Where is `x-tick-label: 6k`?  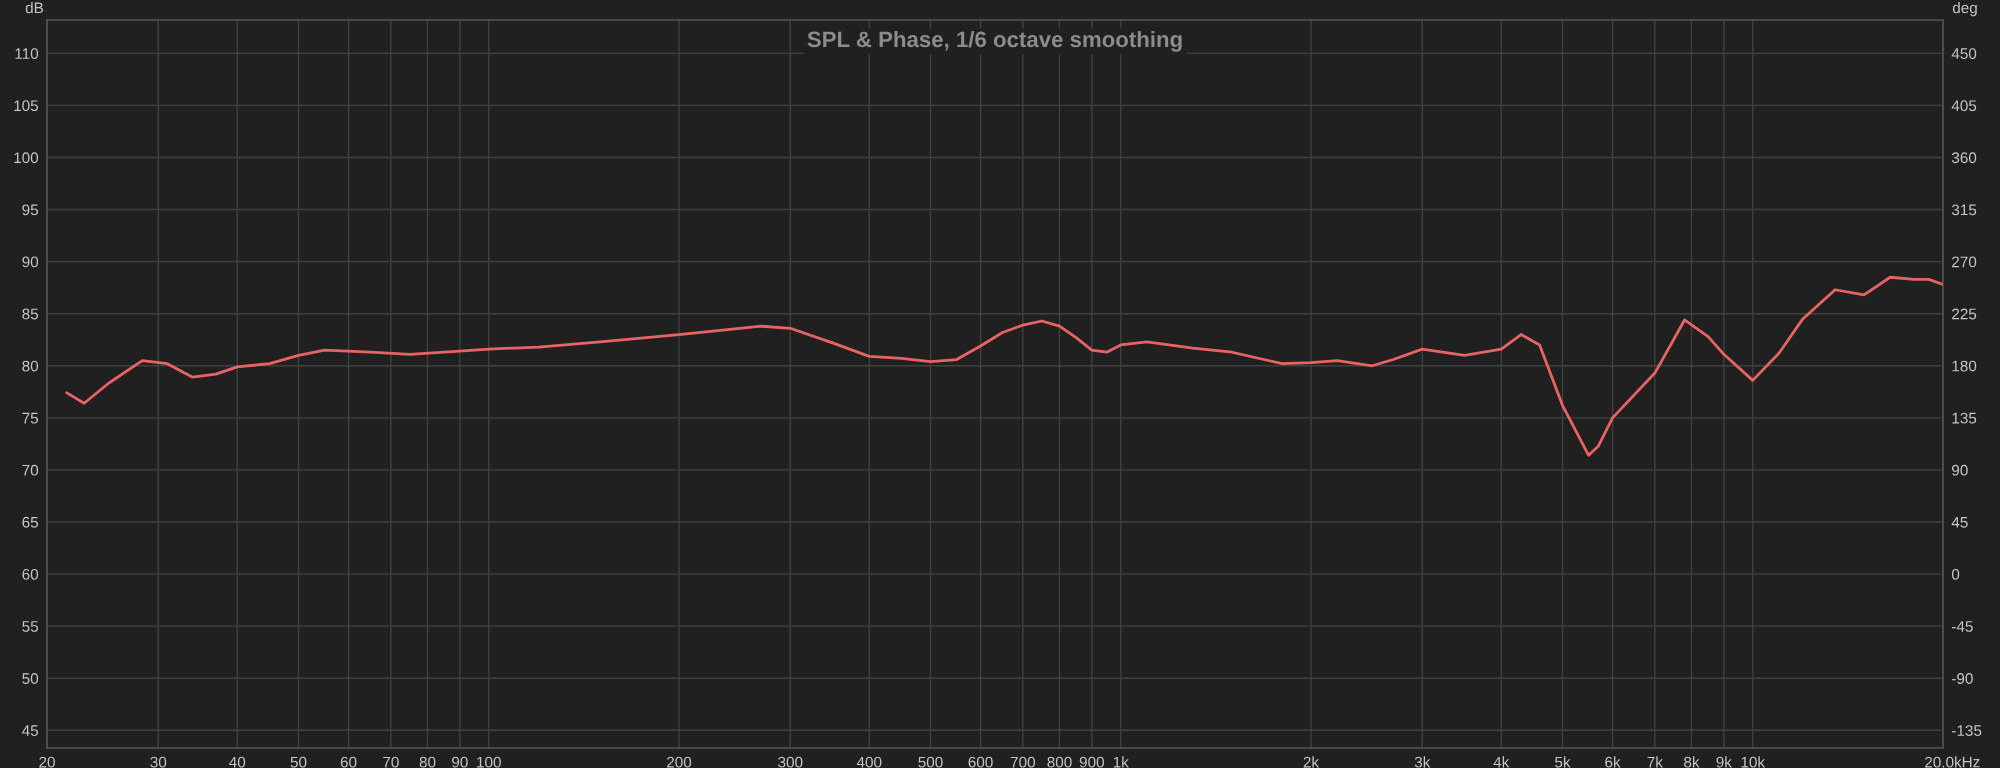 x-tick-label: 6k is located at coordinates (1613, 762).